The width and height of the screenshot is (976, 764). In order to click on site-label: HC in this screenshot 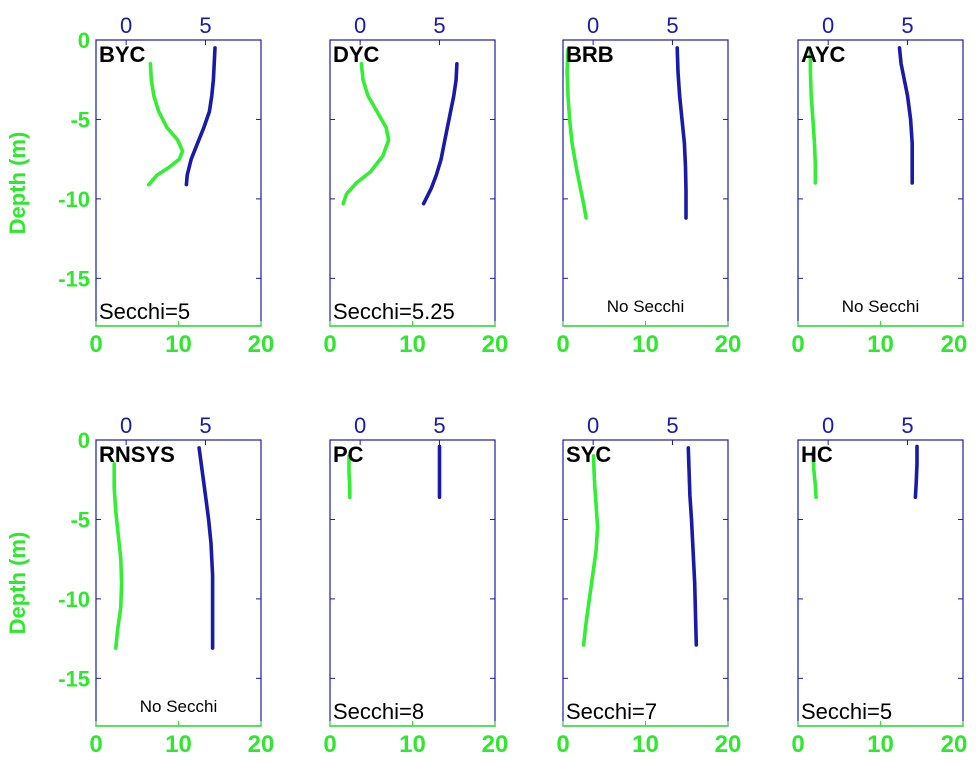, I will do `click(817, 454)`.